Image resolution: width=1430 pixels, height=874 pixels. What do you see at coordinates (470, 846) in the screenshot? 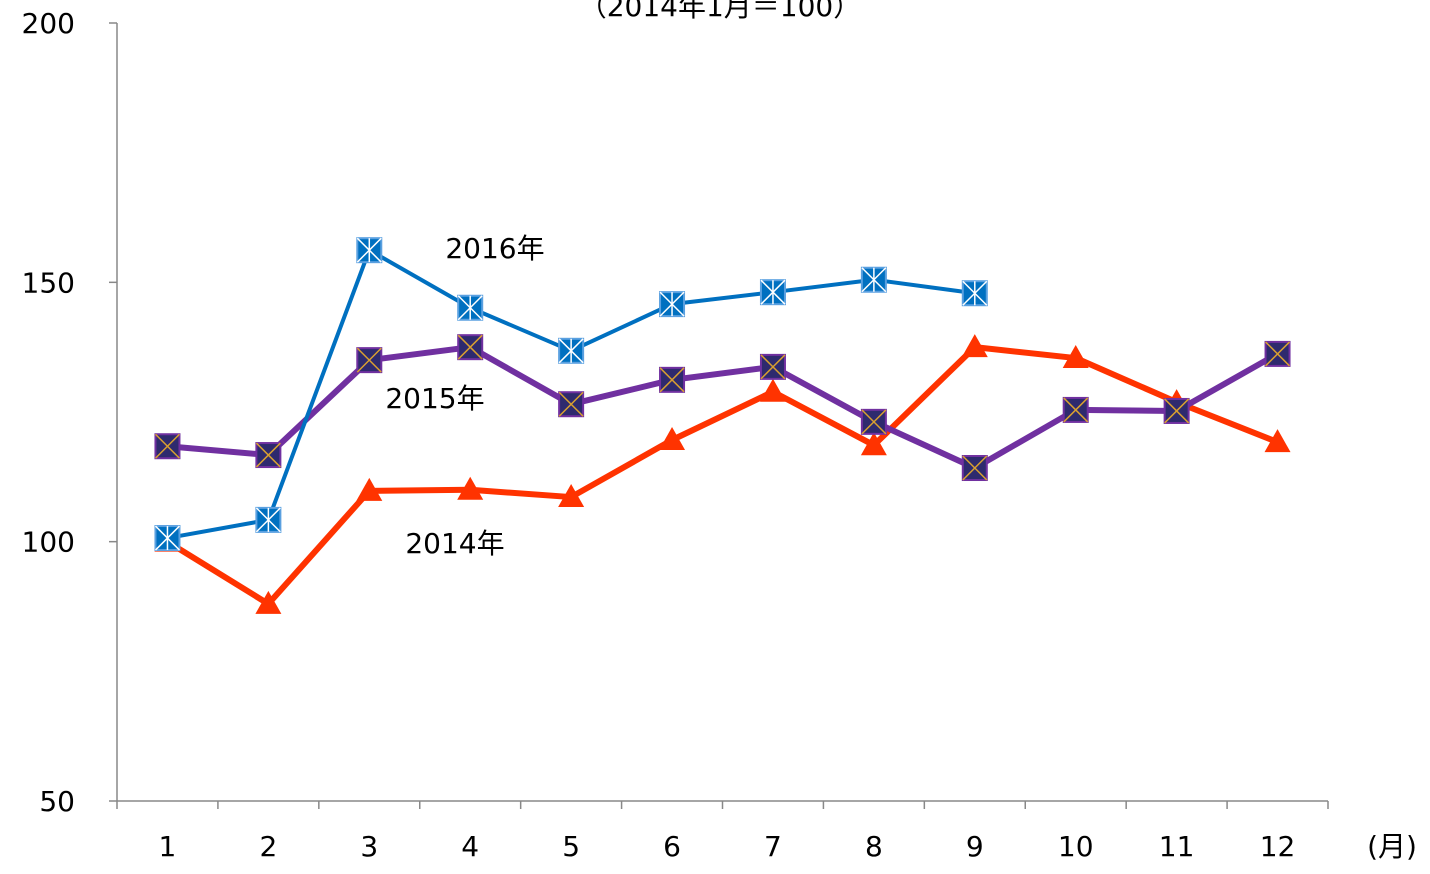
I see `x-tick-label: 4` at bounding box center [470, 846].